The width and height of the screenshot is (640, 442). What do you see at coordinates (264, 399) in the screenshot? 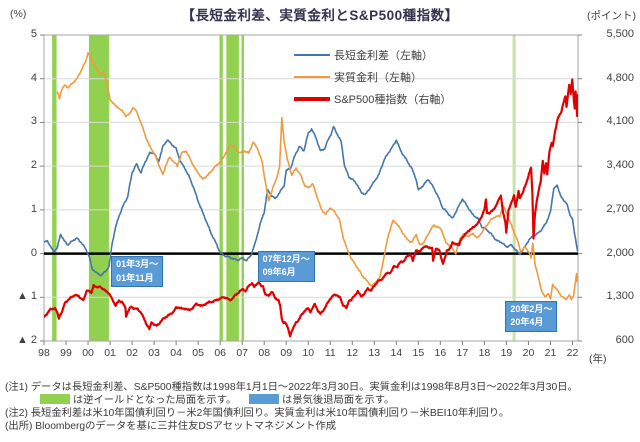
I see `recession-swatch` at bounding box center [264, 399].